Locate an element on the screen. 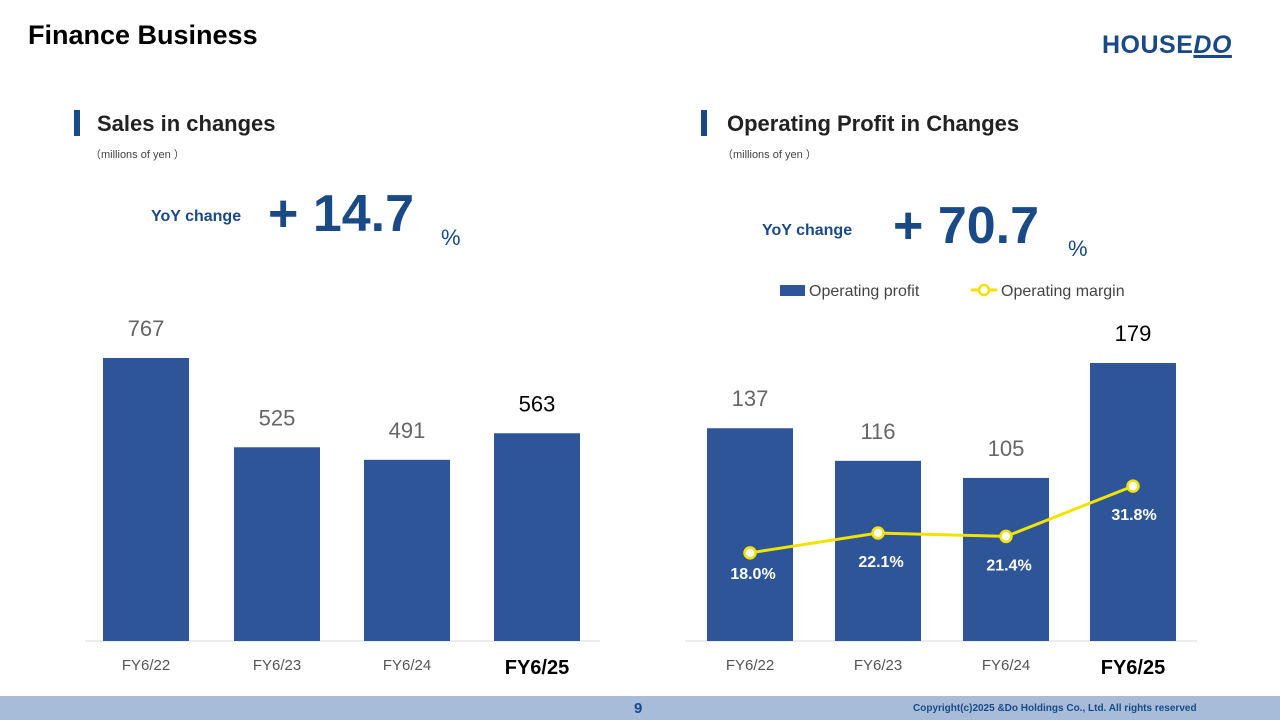 The width and height of the screenshot is (1280, 720). profit-category-label: FY6/22 is located at coordinates (750, 665).